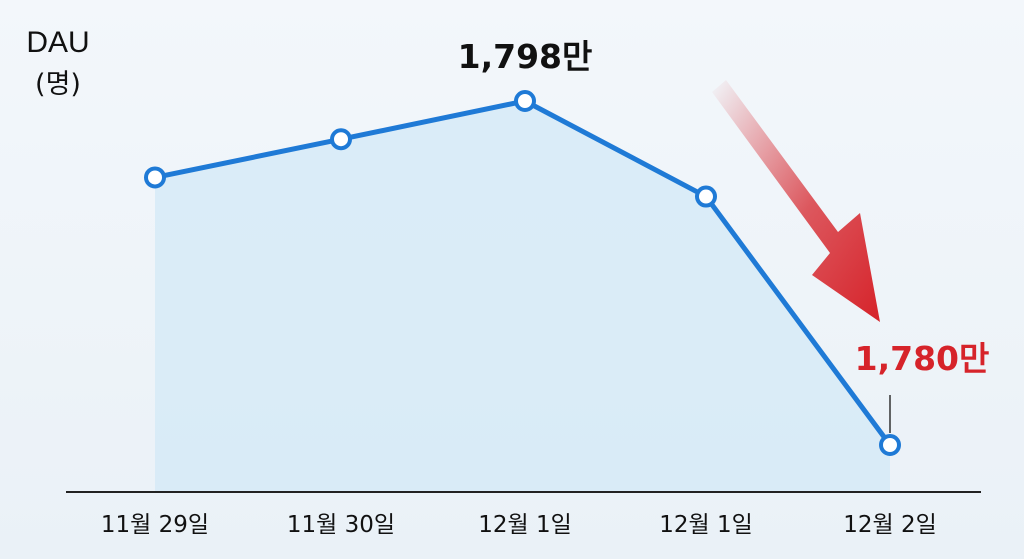  Describe the element at coordinates (706, 525) in the screenshot. I see `x-tick-label-4: 12월 1일` at that location.